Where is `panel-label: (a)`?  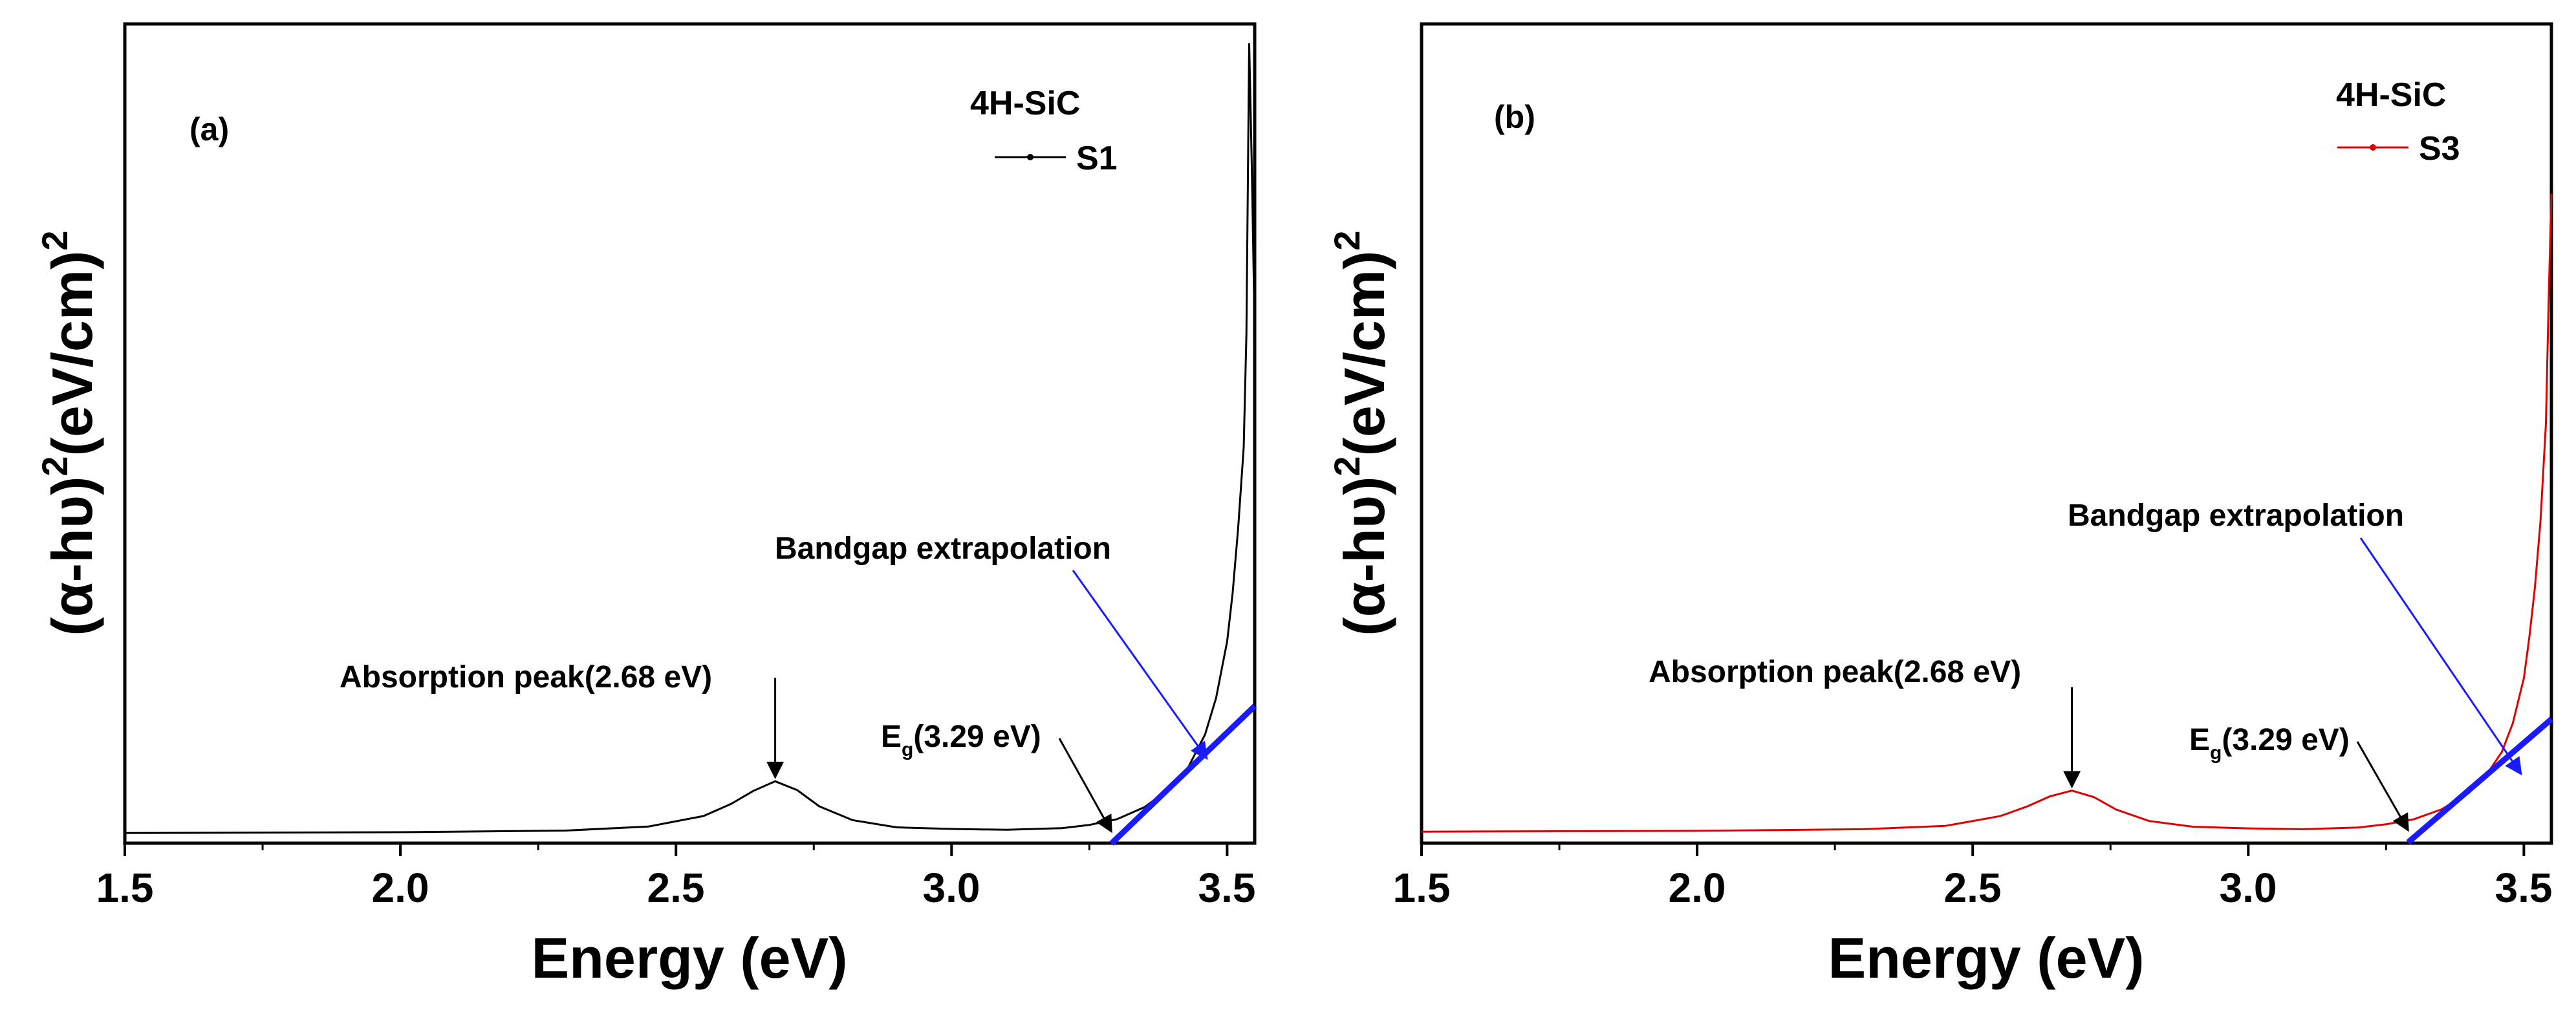 panel-label: (a) is located at coordinates (209, 129).